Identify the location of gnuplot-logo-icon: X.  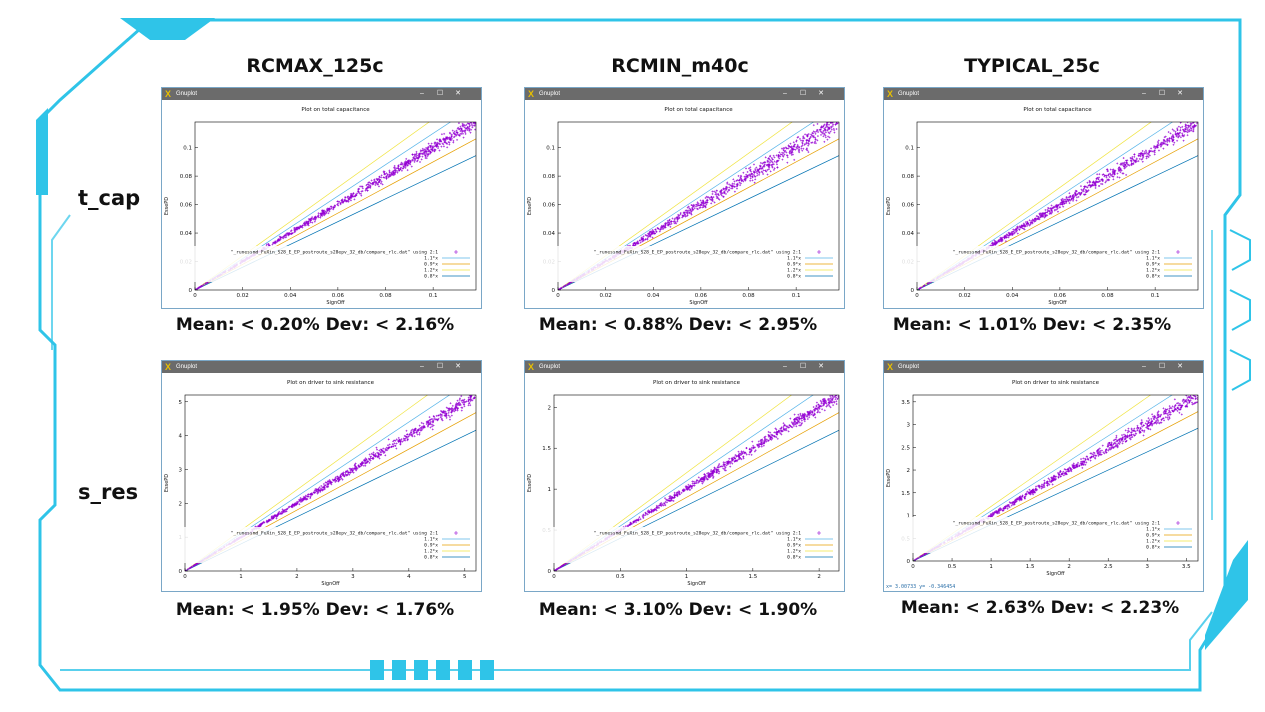
(890, 94).